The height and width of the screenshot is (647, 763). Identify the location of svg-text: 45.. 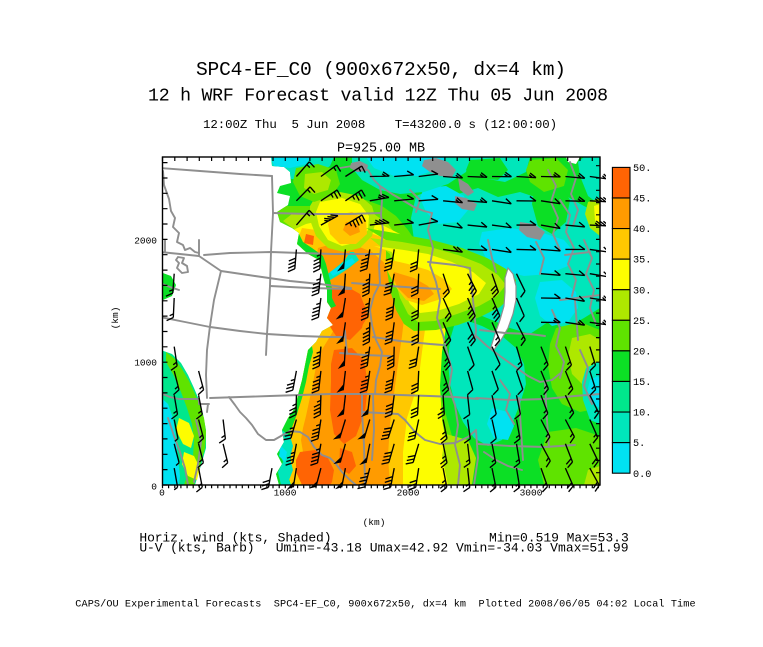
(642, 200).